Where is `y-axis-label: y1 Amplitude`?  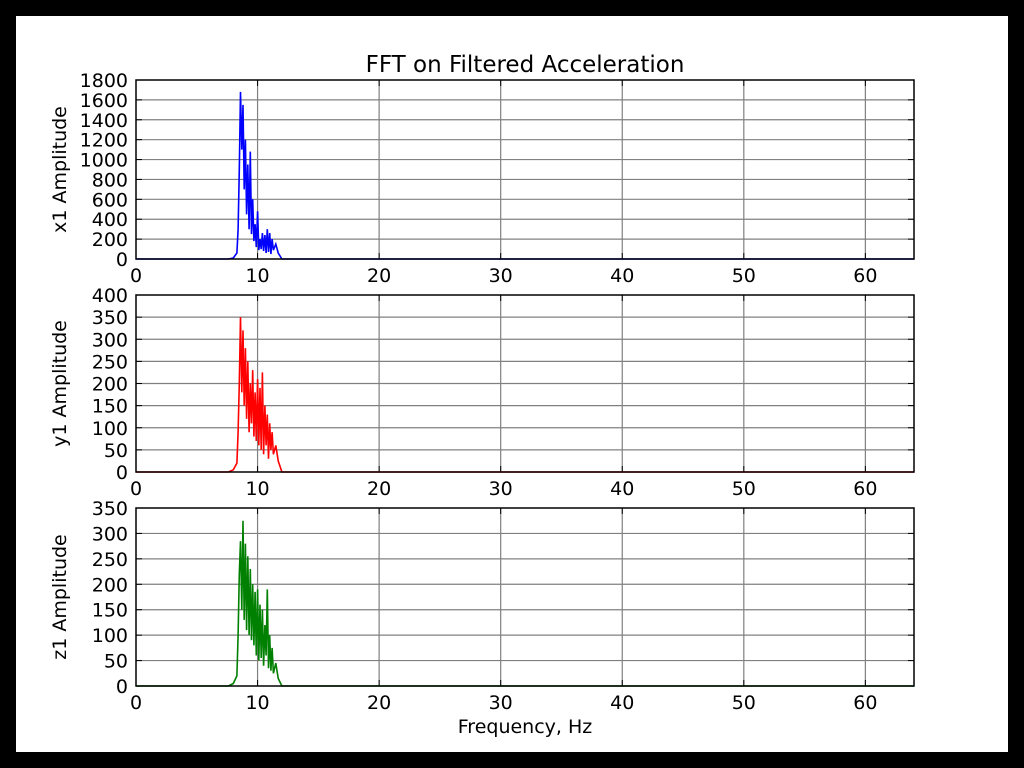 y-axis-label: y1 Amplitude is located at coordinates (60, 383).